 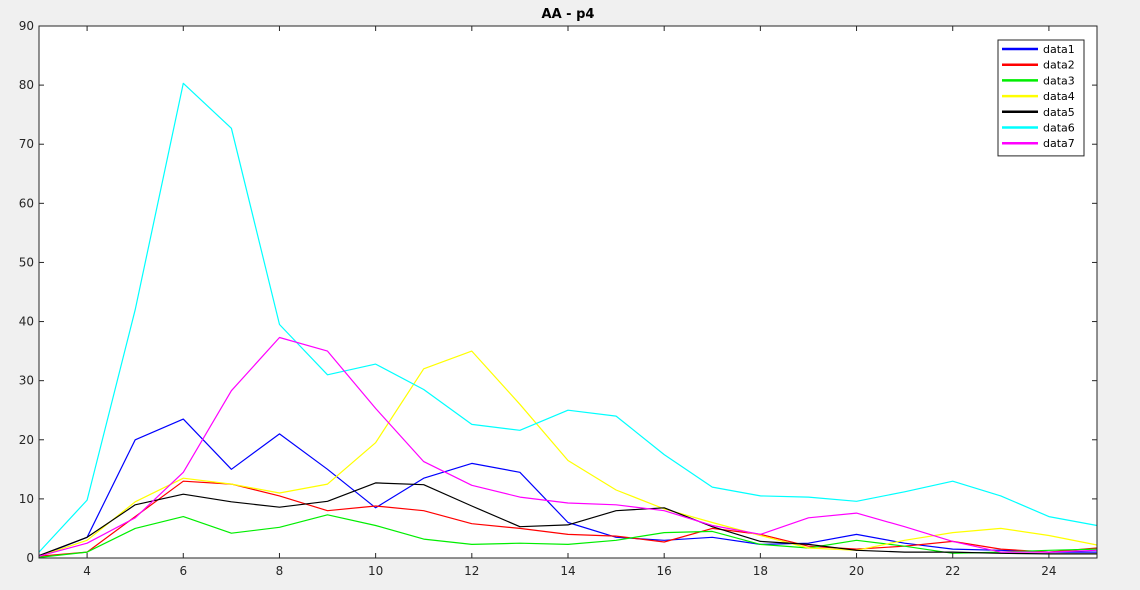 I want to click on legend-label-data4: data4, so click(x=1059, y=96).